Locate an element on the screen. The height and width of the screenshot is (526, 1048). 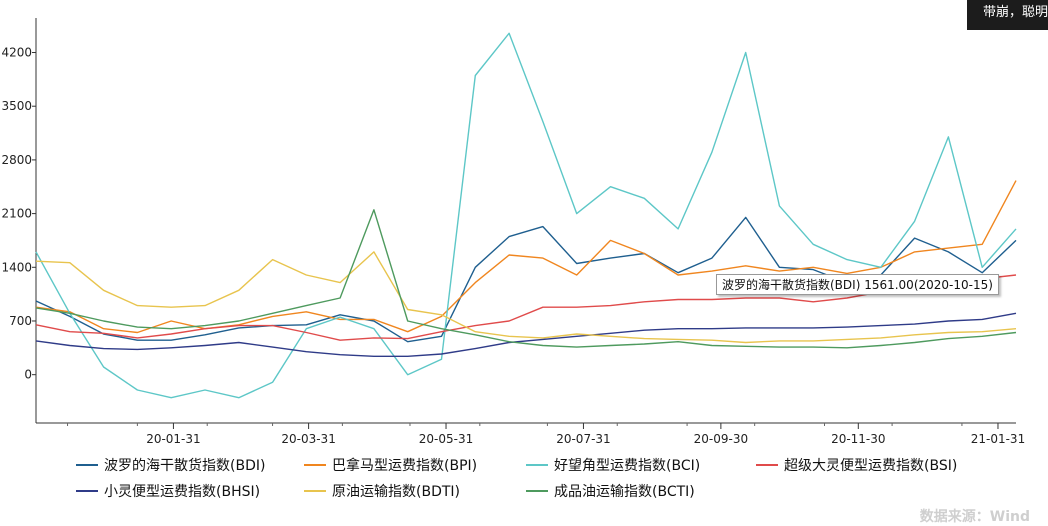
y-tick-label: 1400 is located at coordinates (16, 267).